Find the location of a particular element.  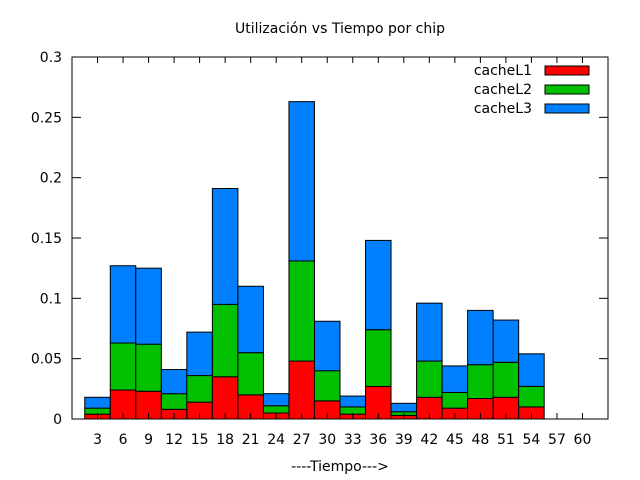

x-tick-label: 18 is located at coordinates (225, 440).